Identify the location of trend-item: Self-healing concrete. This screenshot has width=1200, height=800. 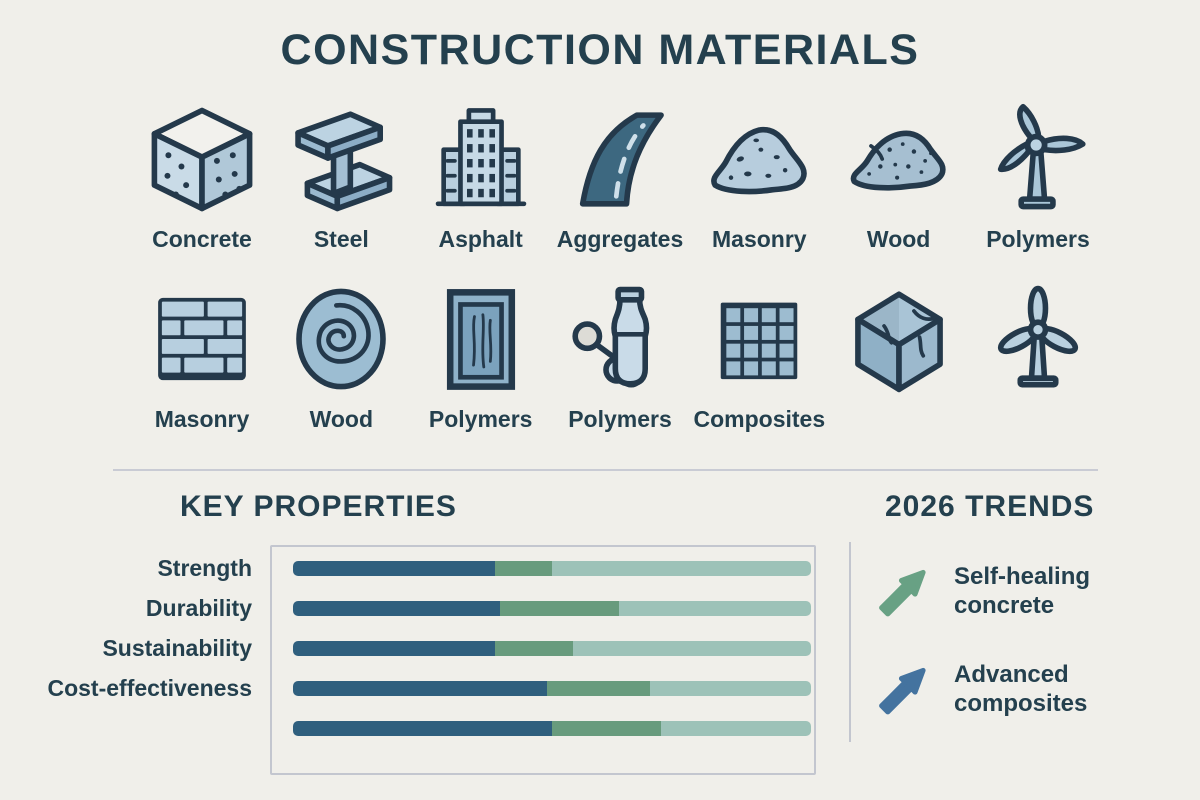
(983, 591).